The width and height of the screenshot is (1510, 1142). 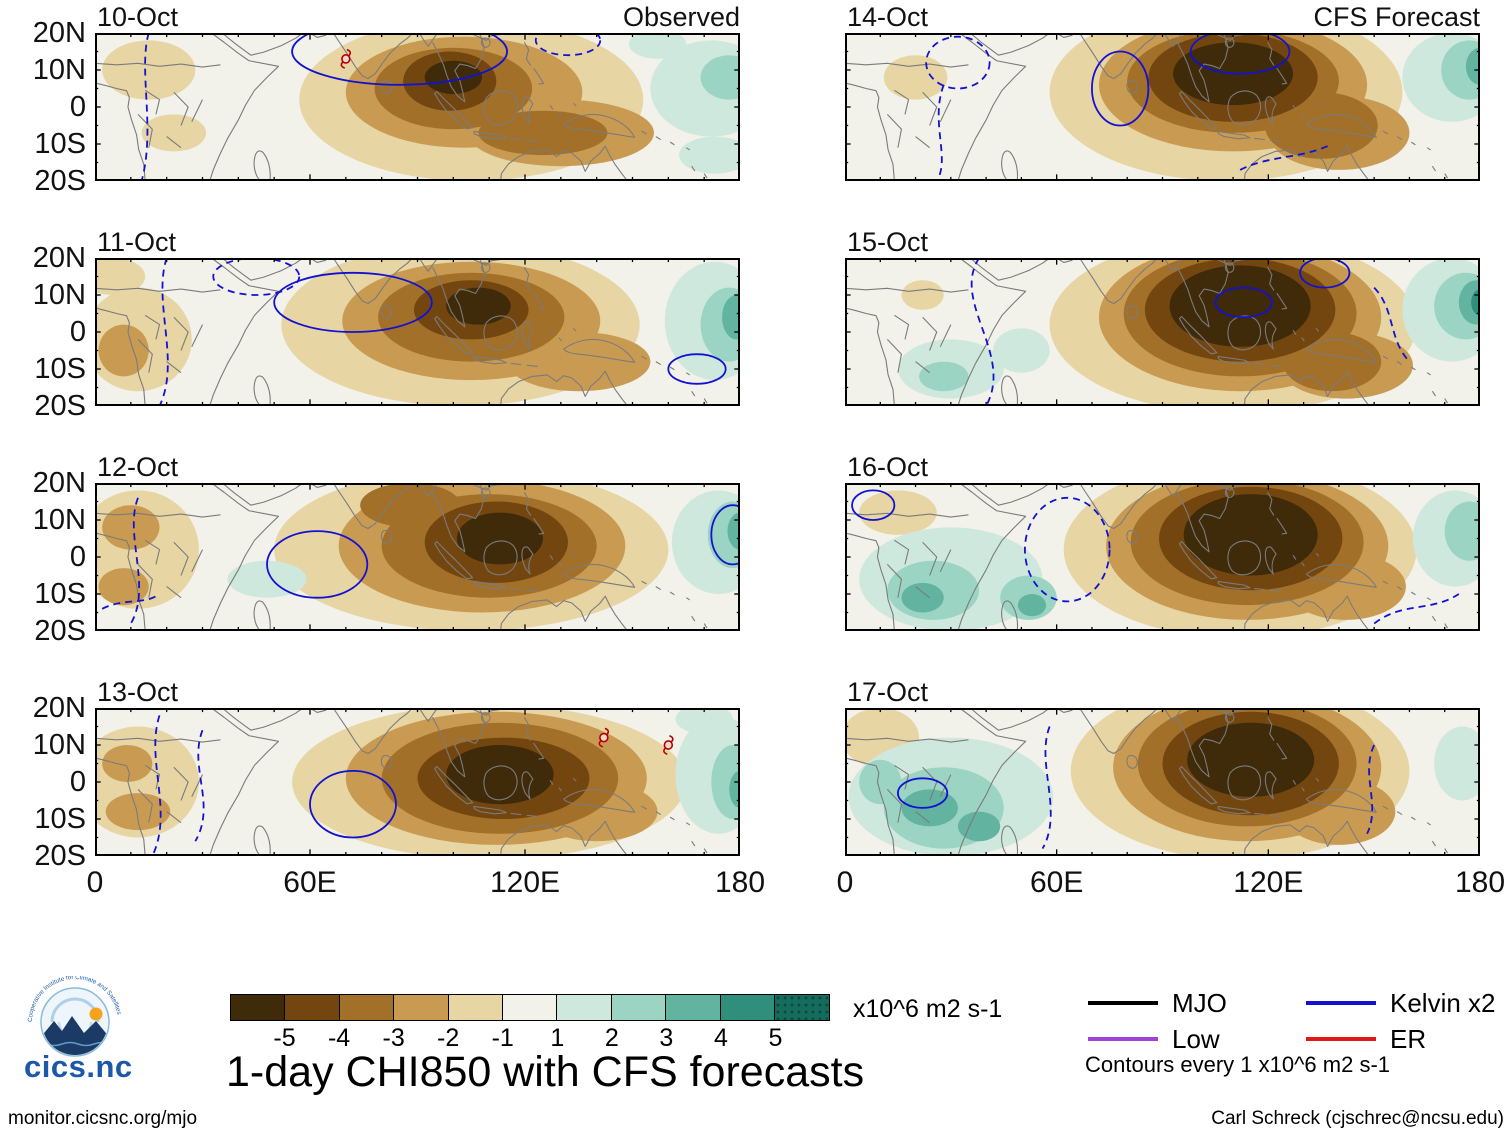 What do you see at coordinates (502, 1038) in the screenshot?
I see `colorbar-tick-label: -1` at bounding box center [502, 1038].